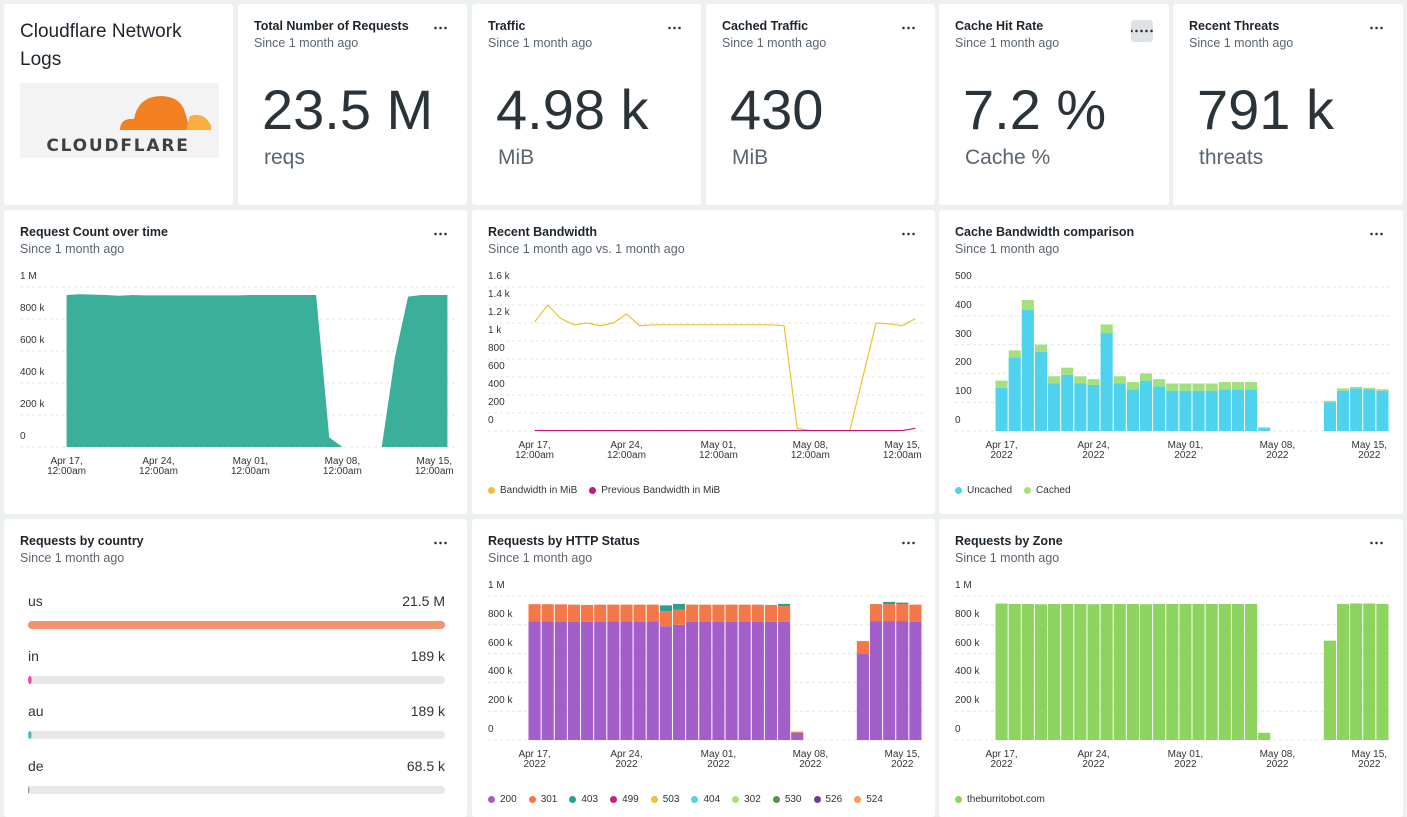 The width and height of the screenshot is (1407, 817). What do you see at coordinates (1007, 43) in the screenshot?
I see `billboard-subtitle: Since 1 month ago` at bounding box center [1007, 43].